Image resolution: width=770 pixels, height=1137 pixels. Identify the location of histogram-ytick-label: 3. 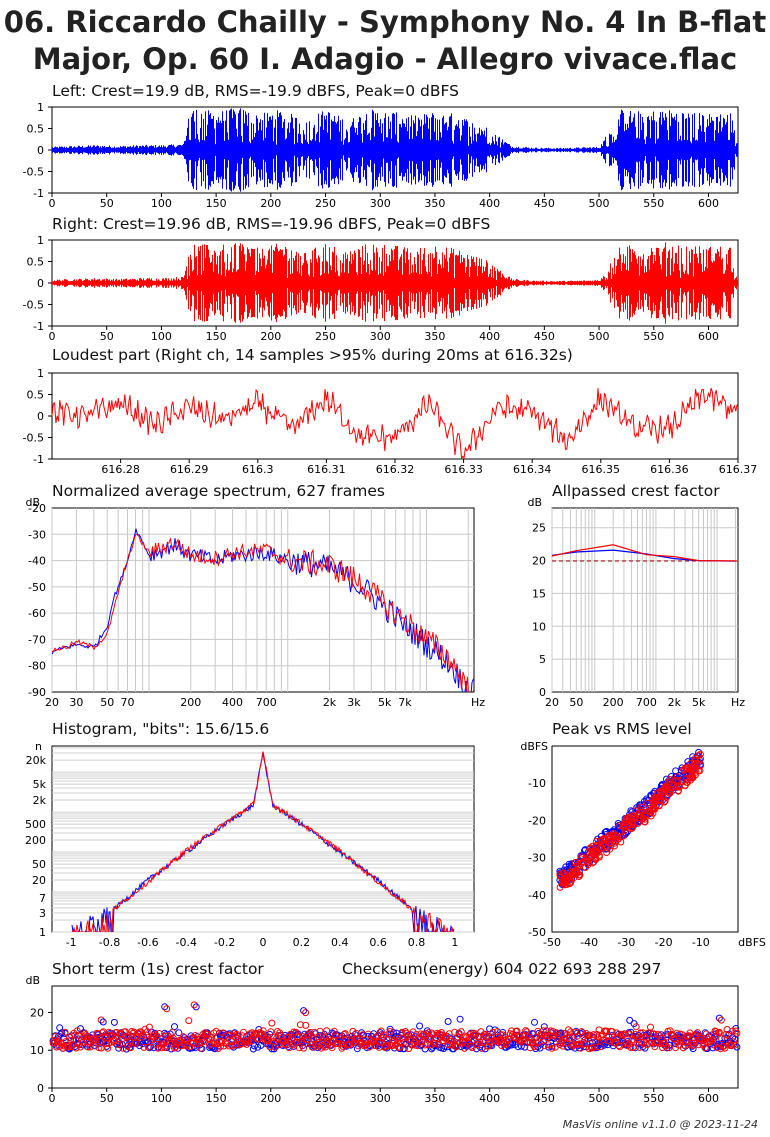
(42, 913).